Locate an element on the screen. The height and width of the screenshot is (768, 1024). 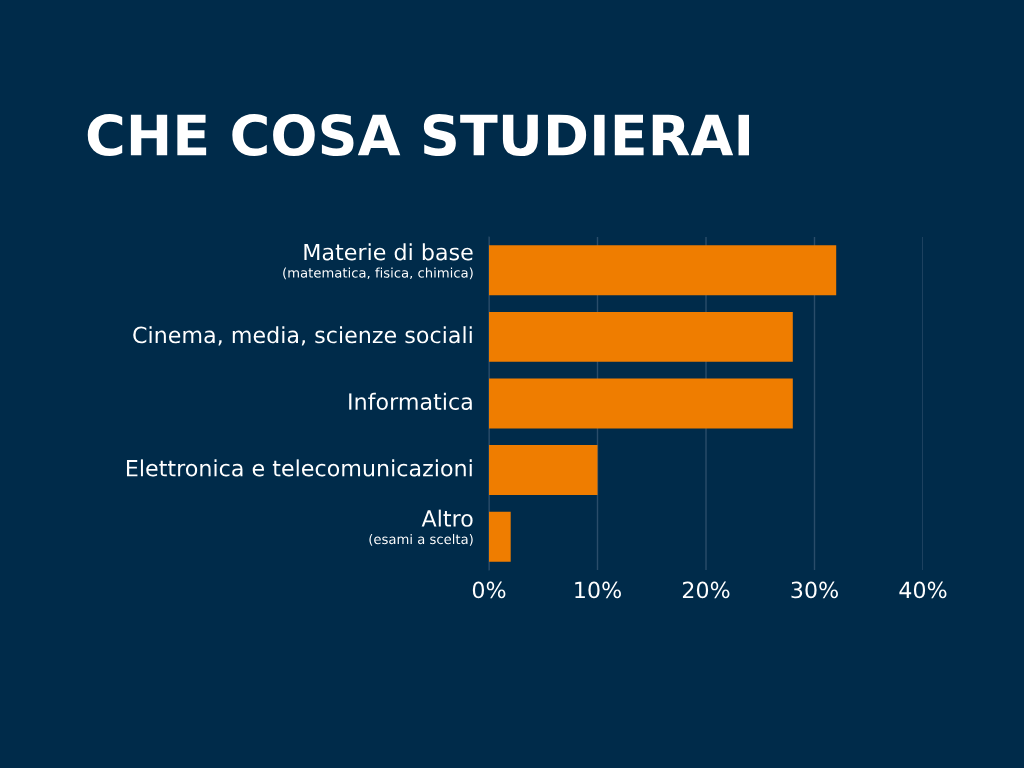
y-tick-label: Cinema, media, scienze sociali is located at coordinates (302, 336).